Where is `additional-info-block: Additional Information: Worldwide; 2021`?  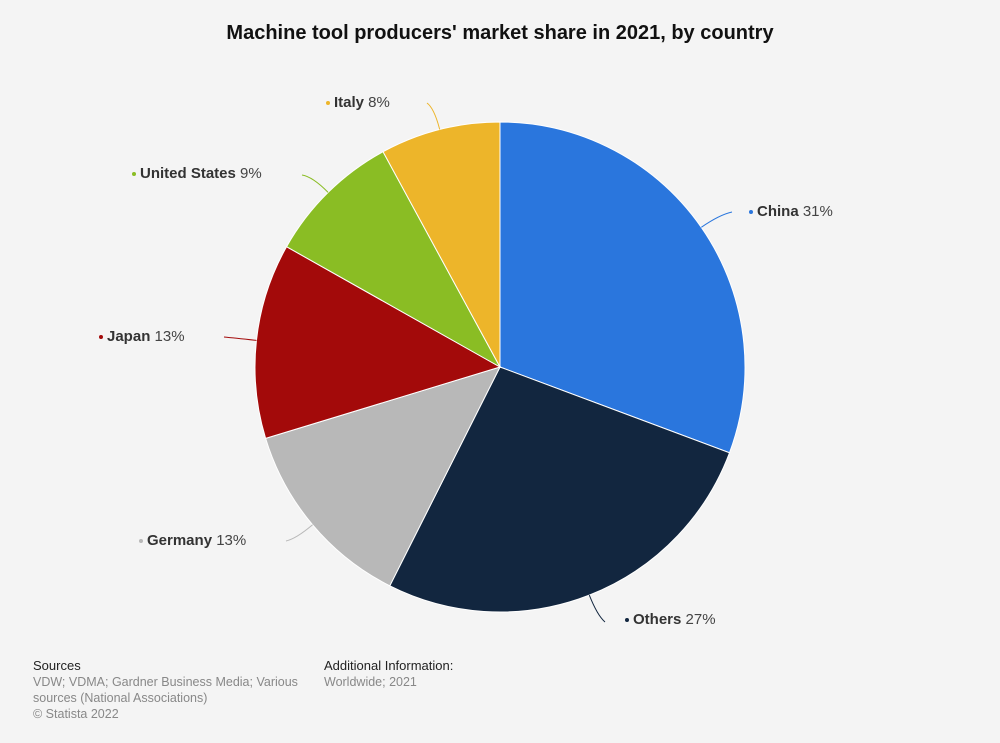
additional-info-block: Additional Information: Worldwide; 2021 is located at coordinates (474, 674).